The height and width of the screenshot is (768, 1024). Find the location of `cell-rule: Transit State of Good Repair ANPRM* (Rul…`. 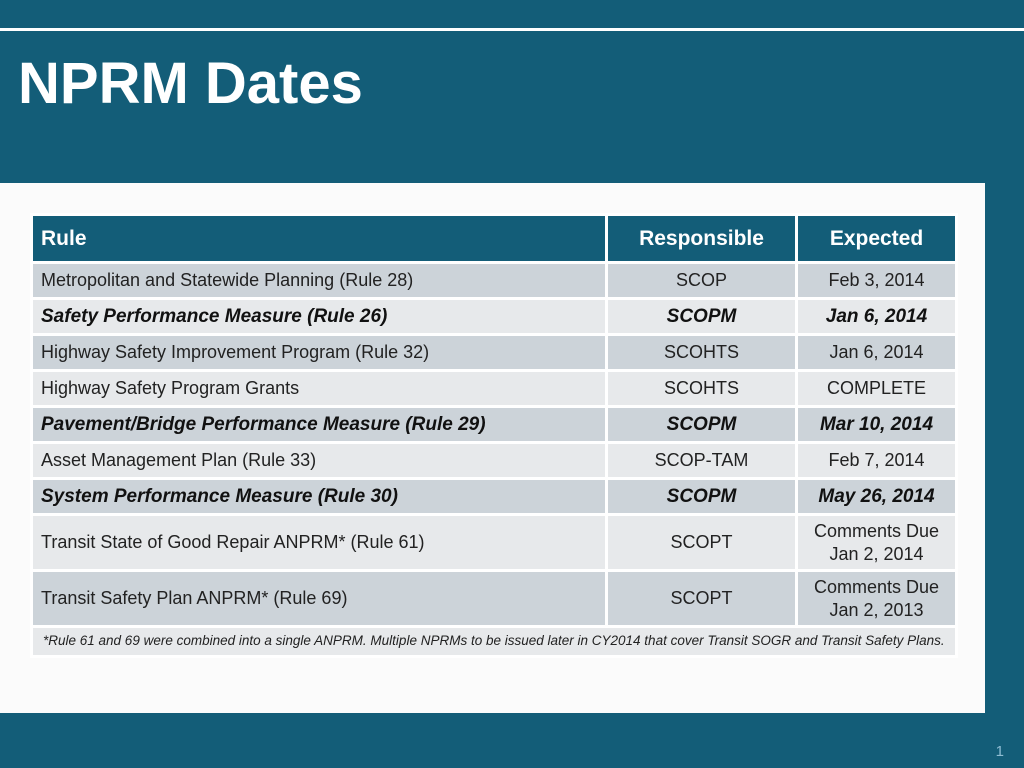

cell-rule: Transit State of Good Repair ANPRM* (Rul… is located at coordinates (319, 542).